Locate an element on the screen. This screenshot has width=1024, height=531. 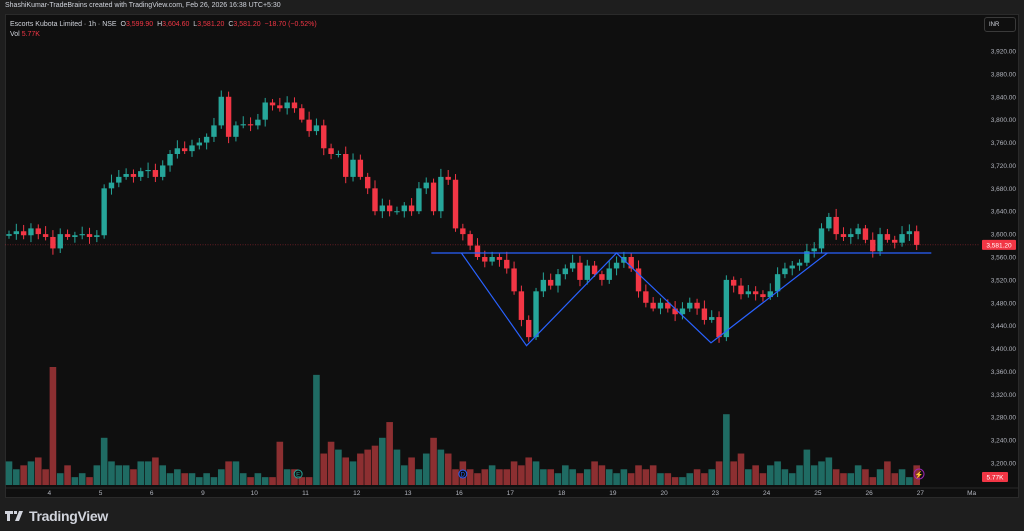
y-tick-label: 3,400.00 is located at coordinates (1004, 349).